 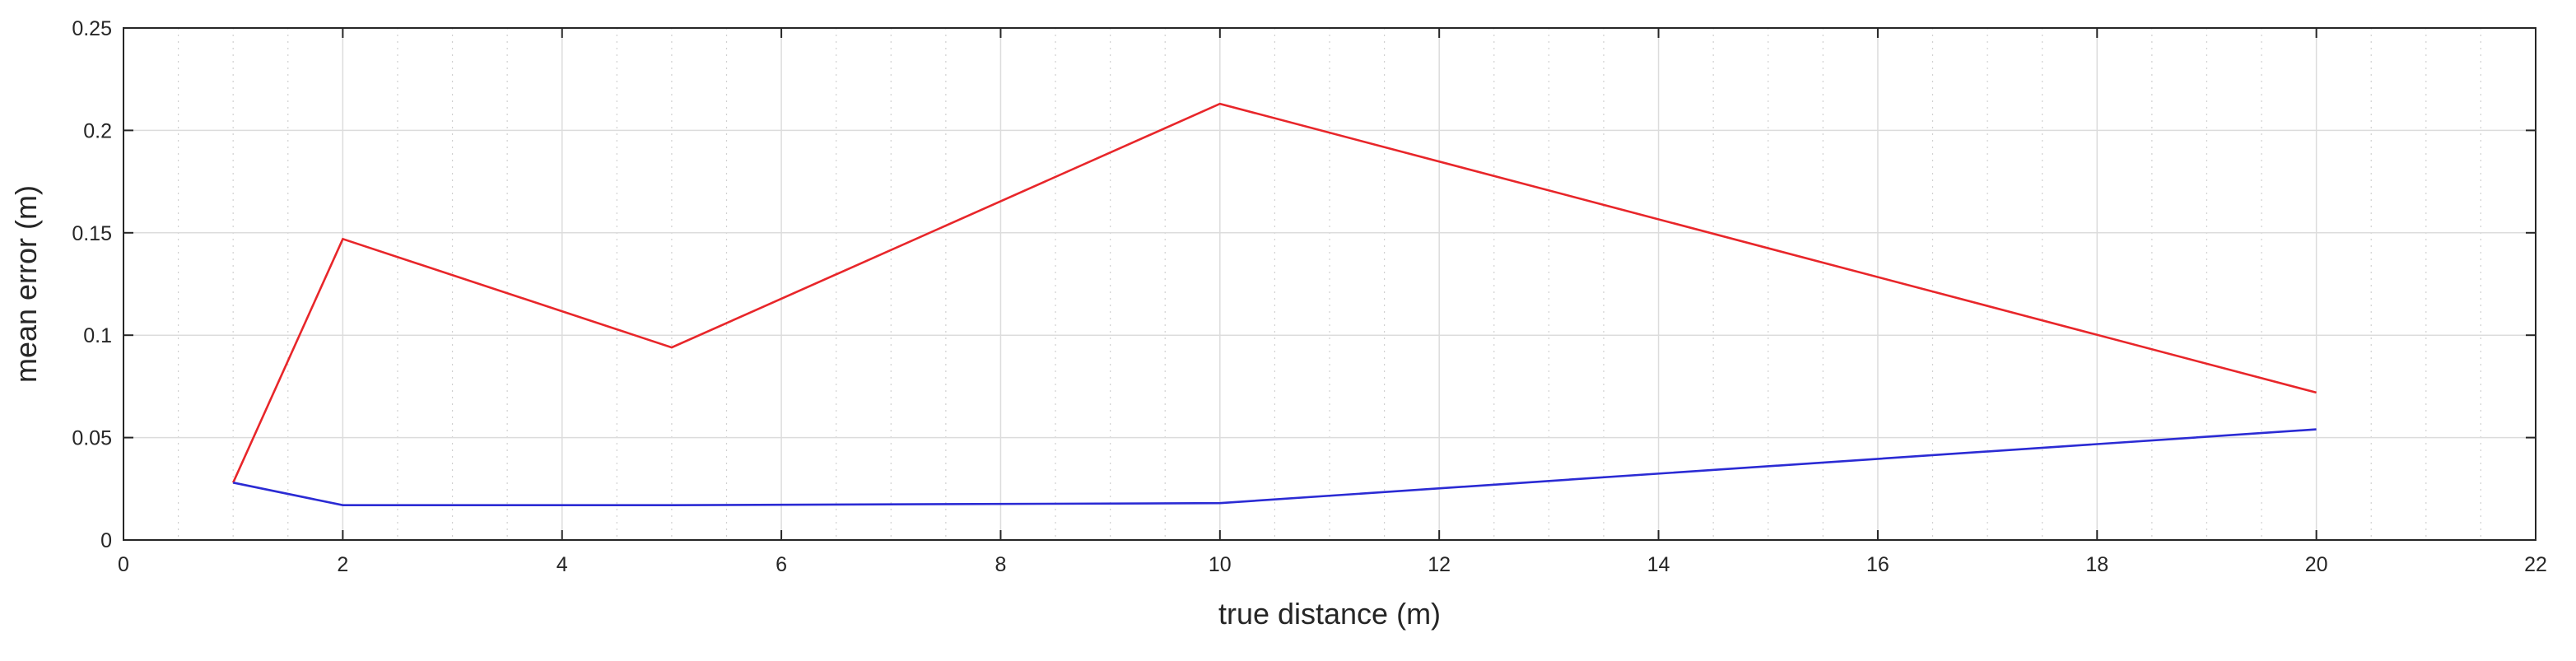 I want to click on x-tick-label: 8, so click(x=1001, y=565).